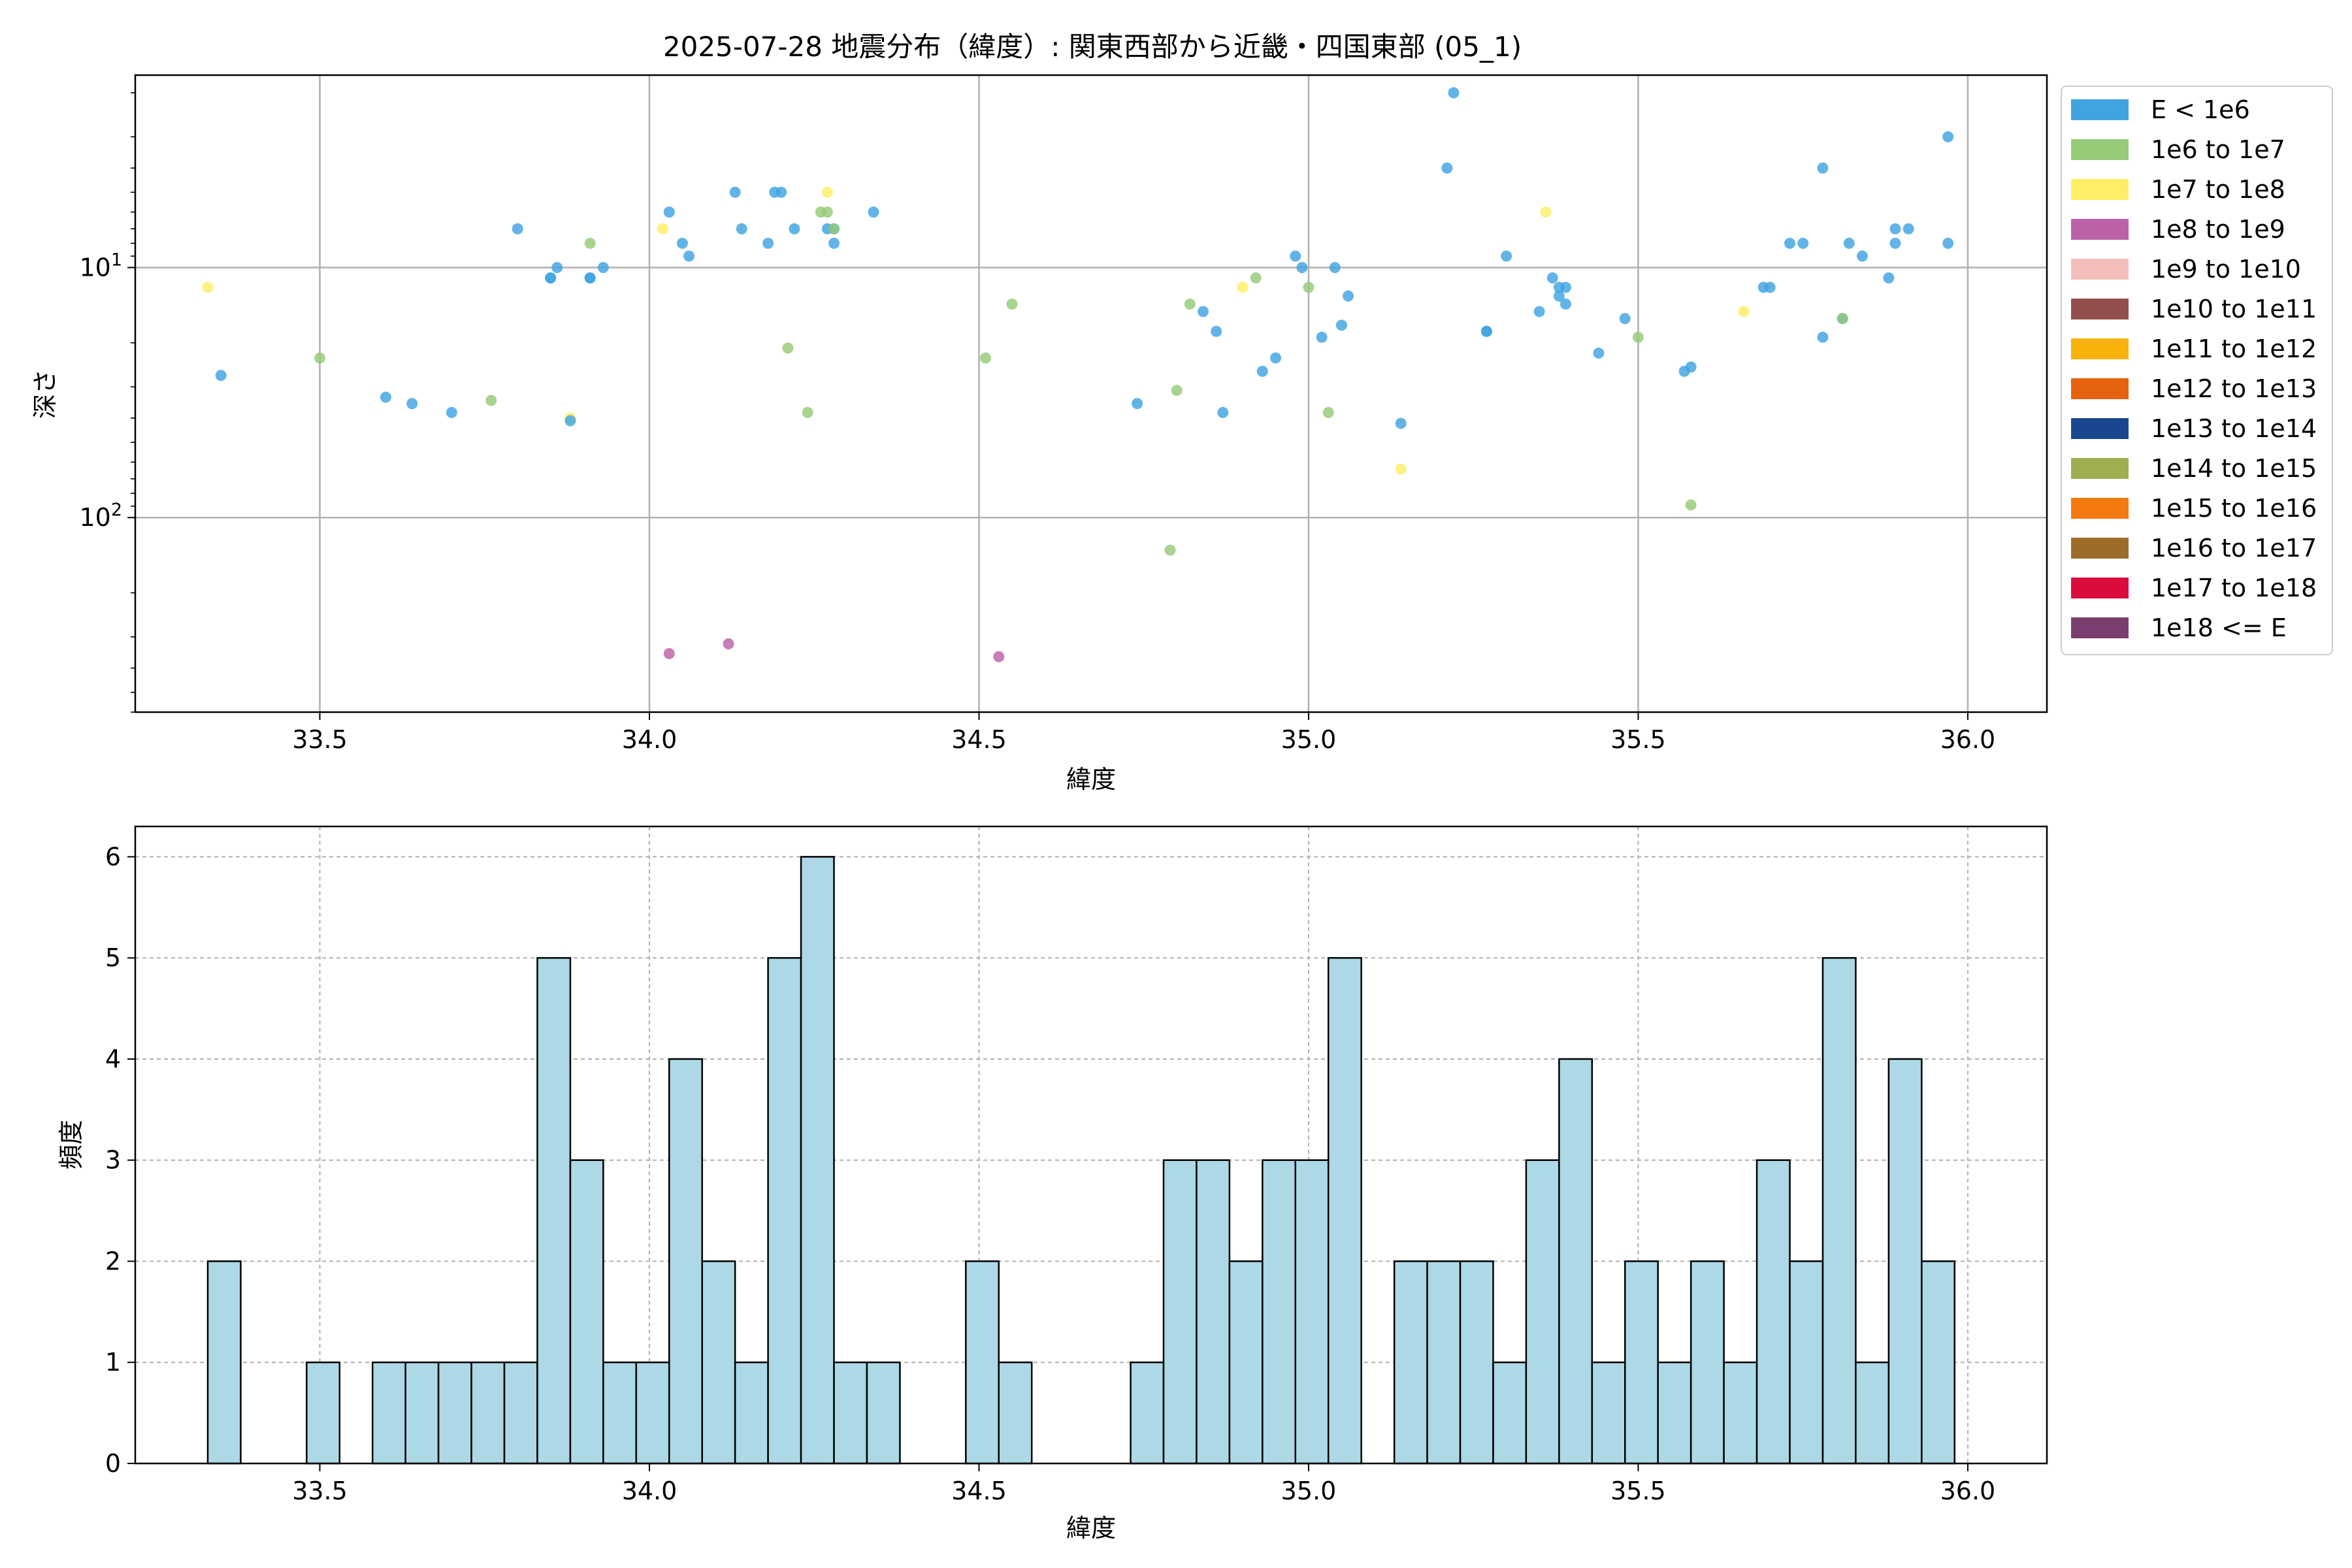  Describe the element at coordinates (1638, 739) in the screenshot. I see `scatter-x-tick-label: 35.5` at that location.